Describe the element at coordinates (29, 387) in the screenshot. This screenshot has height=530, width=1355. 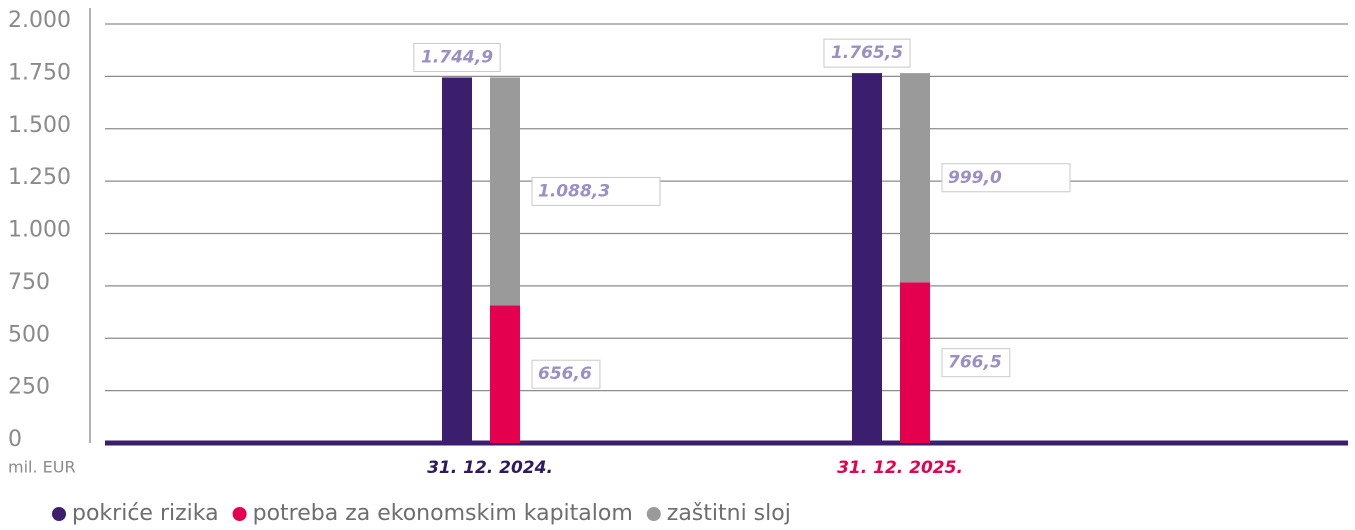
I see `y-tick-label: 250` at that location.